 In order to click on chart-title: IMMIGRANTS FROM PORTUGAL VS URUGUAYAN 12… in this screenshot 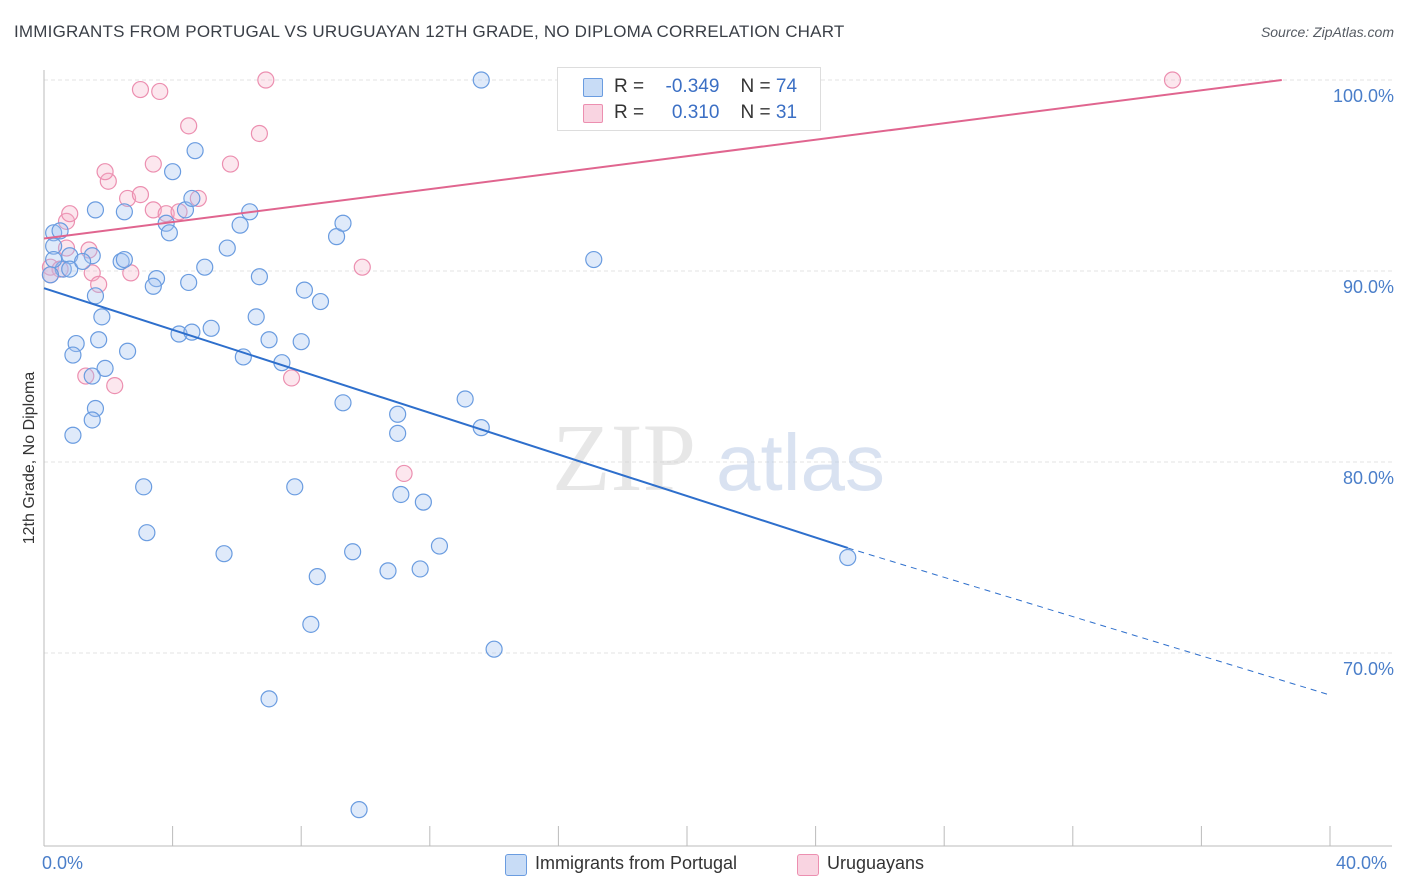, I will do `click(429, 31)`.